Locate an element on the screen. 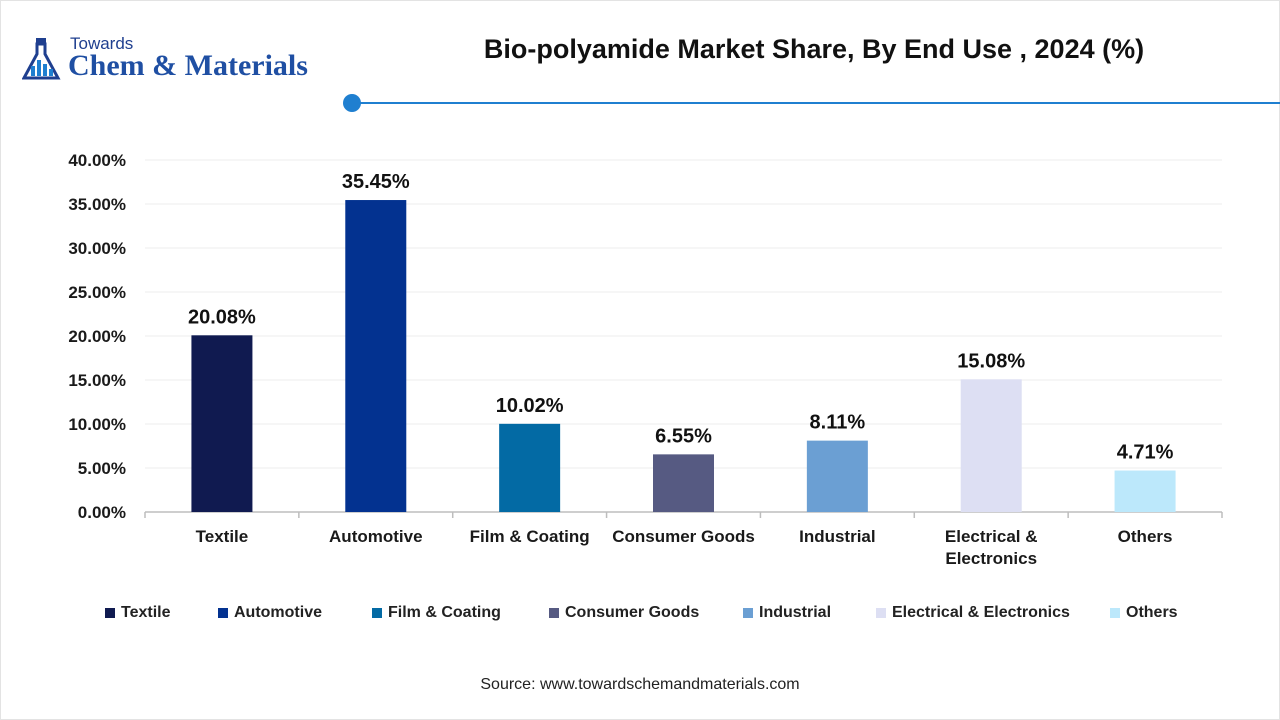  data-label: 10.02% is located at coordinates (530, 406).